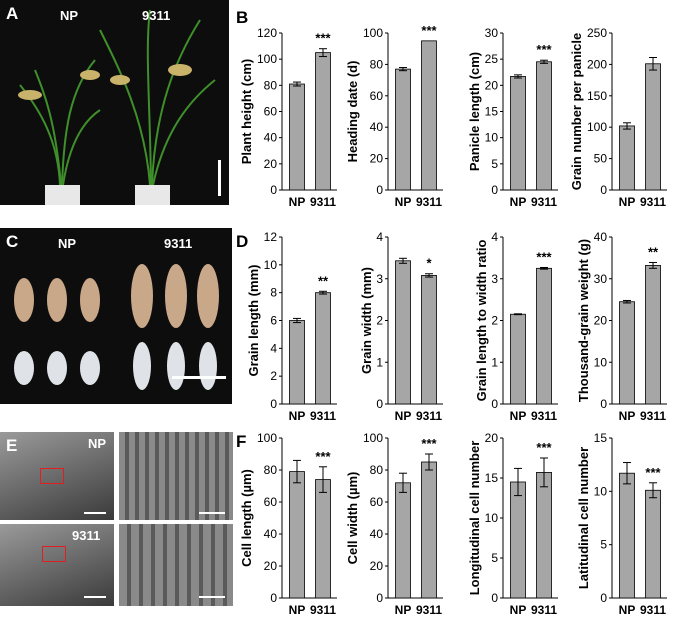 The image size is (685, 618). Describe the element at coordinates (494, 164) in the screenshot. I see `y-tick-label: 5` at that location.